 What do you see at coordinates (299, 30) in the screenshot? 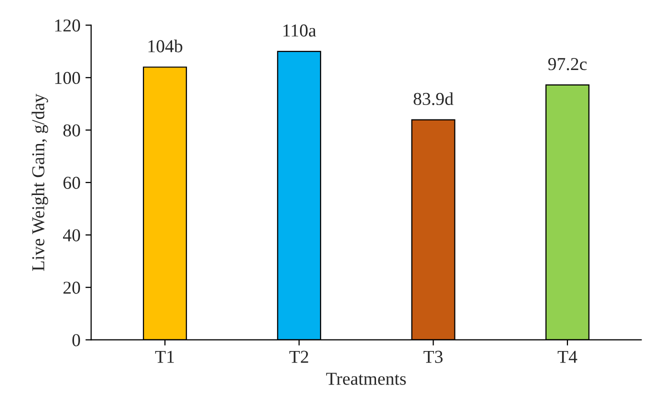
I see `data-label: 110a` at bounding box center [299, 30].